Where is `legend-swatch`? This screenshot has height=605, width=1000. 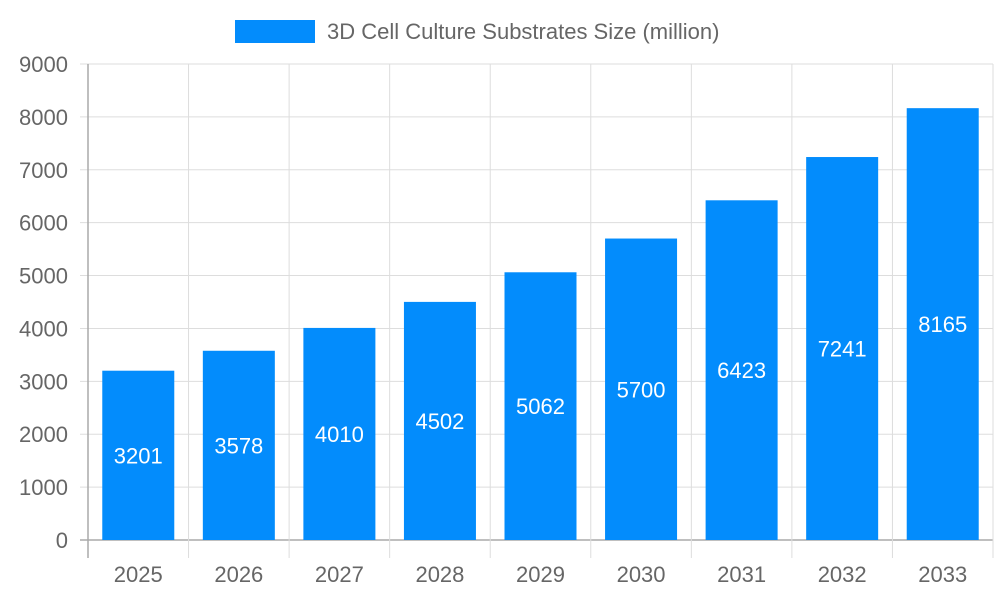 legend-swatch is located at coordinates (275, 31).